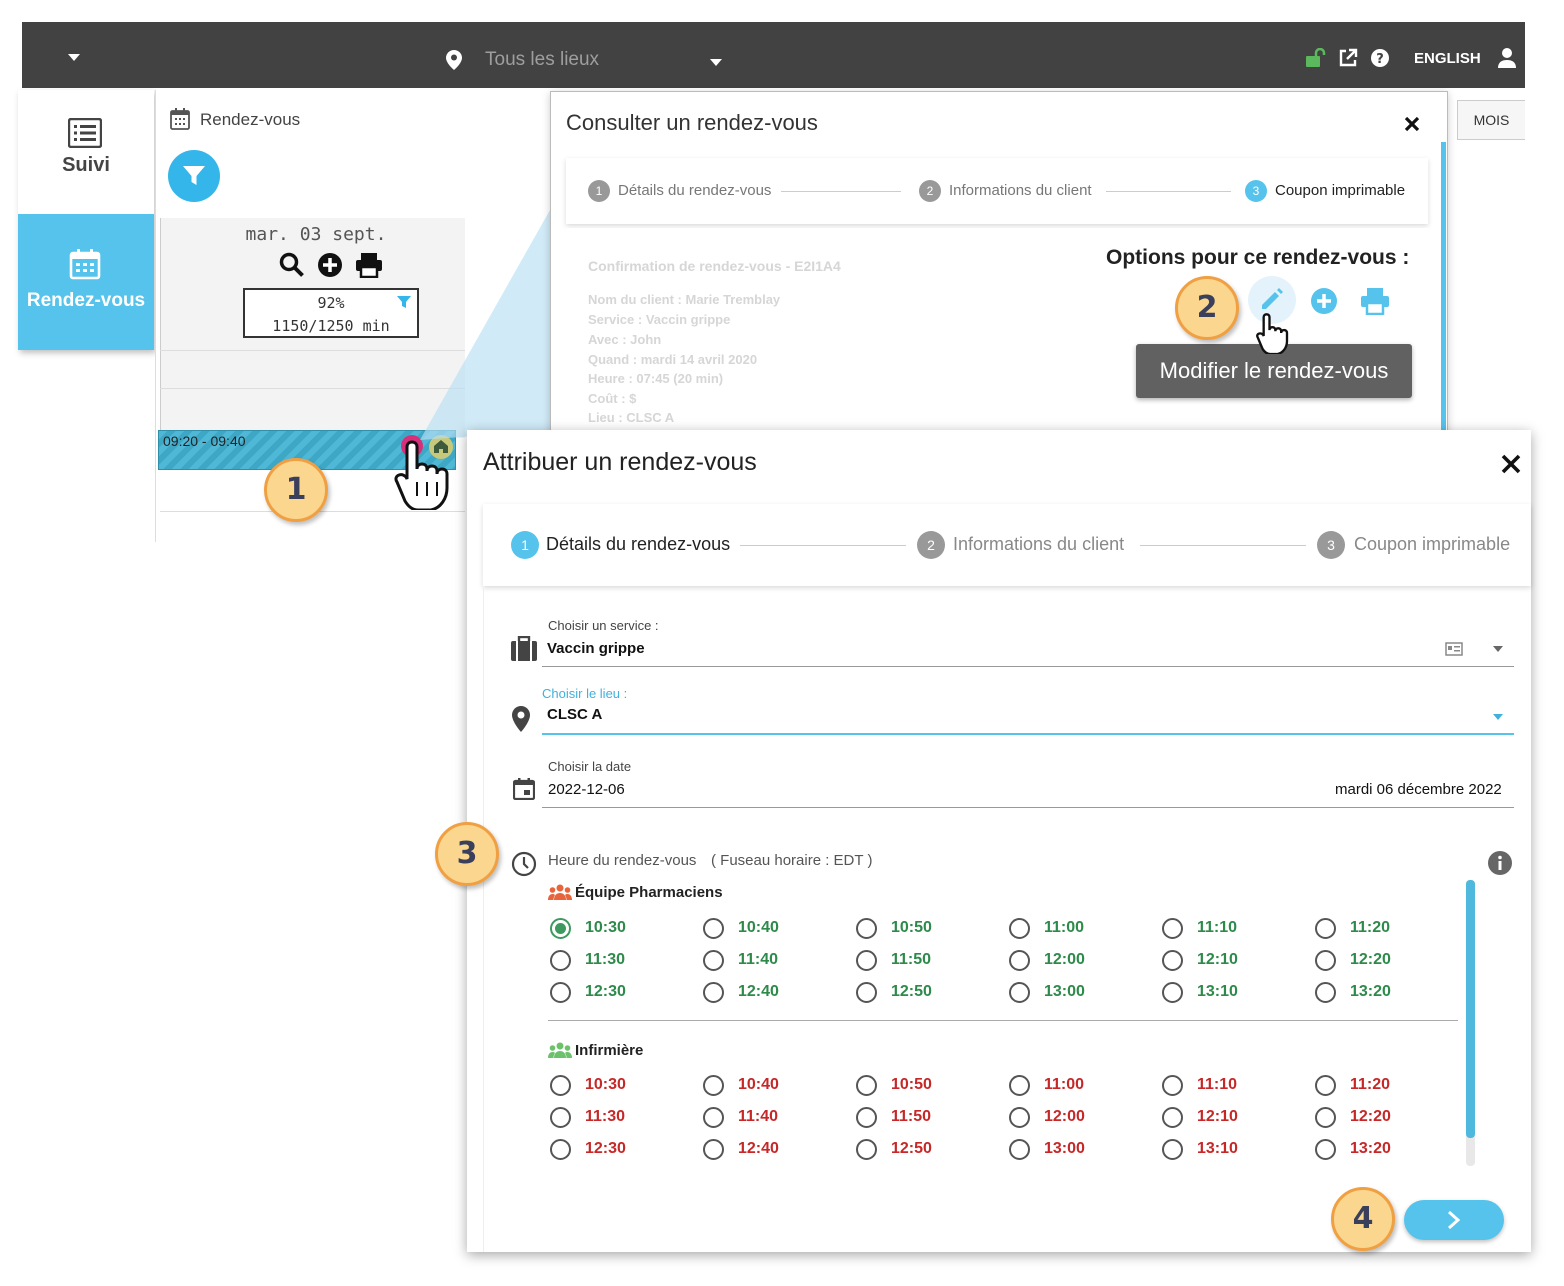 Image resolution: width=1564 pixels, height=1286 pixels. What do you see at coordinates (605, 927) in the screenshot?
I see `time-slot-label: 10:30` at bounding box center [605, 927].